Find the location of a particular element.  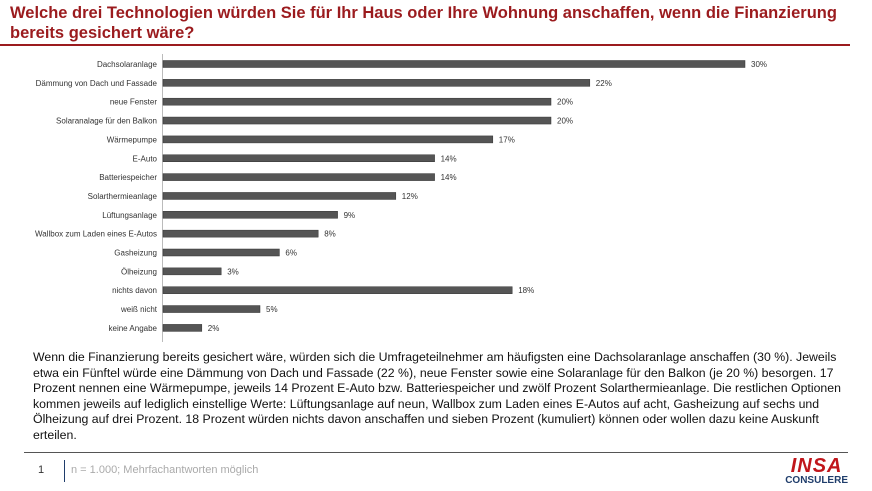

category-label: keine Angabe is located at coordinates (133, 328).